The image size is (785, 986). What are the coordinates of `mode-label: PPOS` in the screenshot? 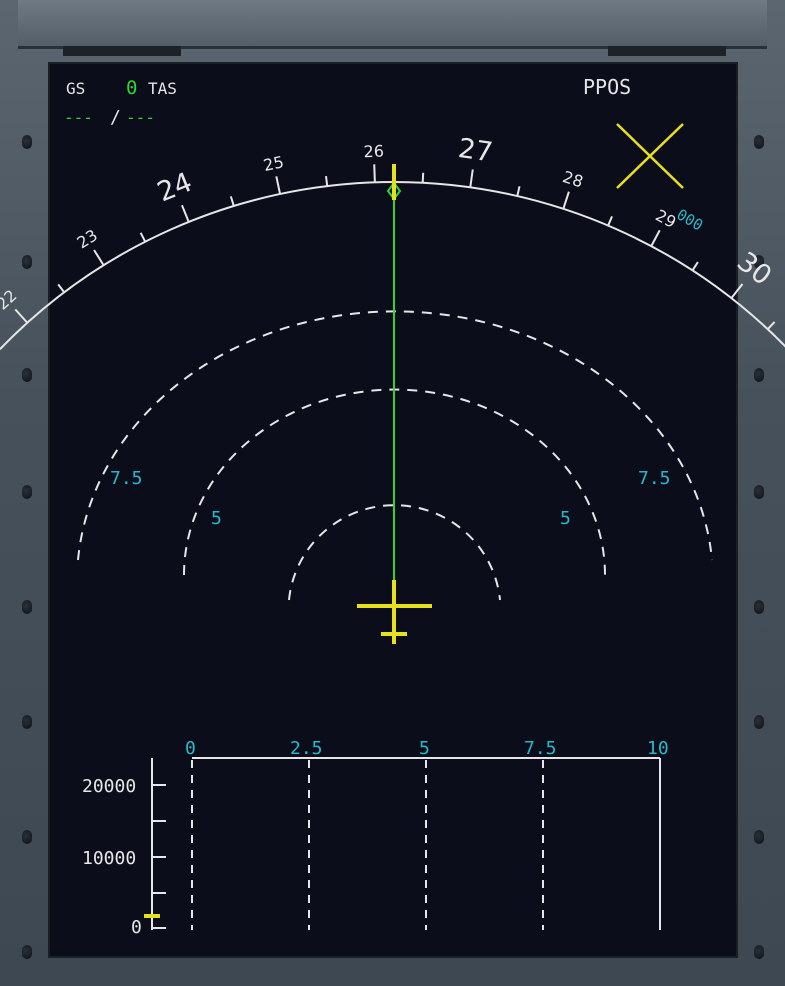 It's located at (607, 87).